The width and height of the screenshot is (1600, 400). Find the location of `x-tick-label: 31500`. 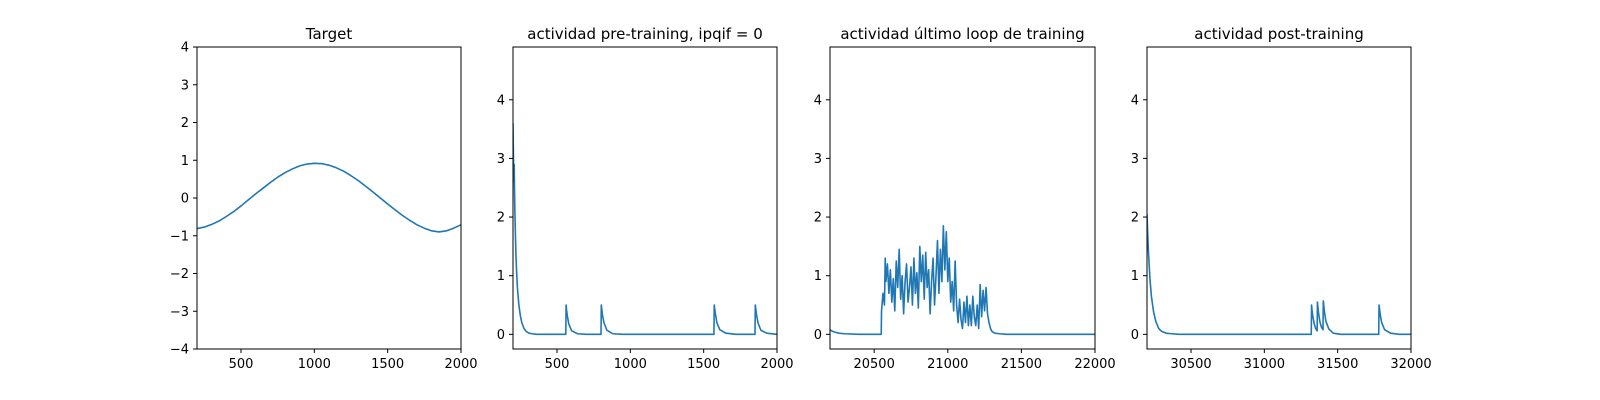

x-tick-label: 31500 is located at coordinates (1337, 364).